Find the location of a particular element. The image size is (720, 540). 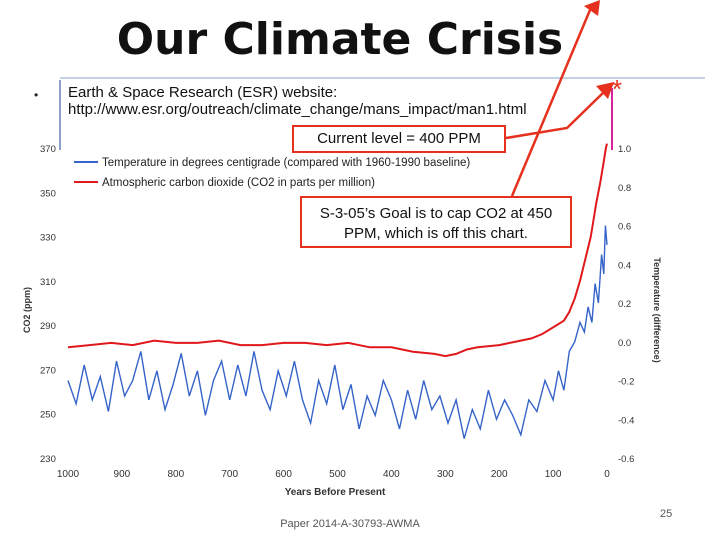

arrow-goal-to-top is located at coordinates (551, 103).